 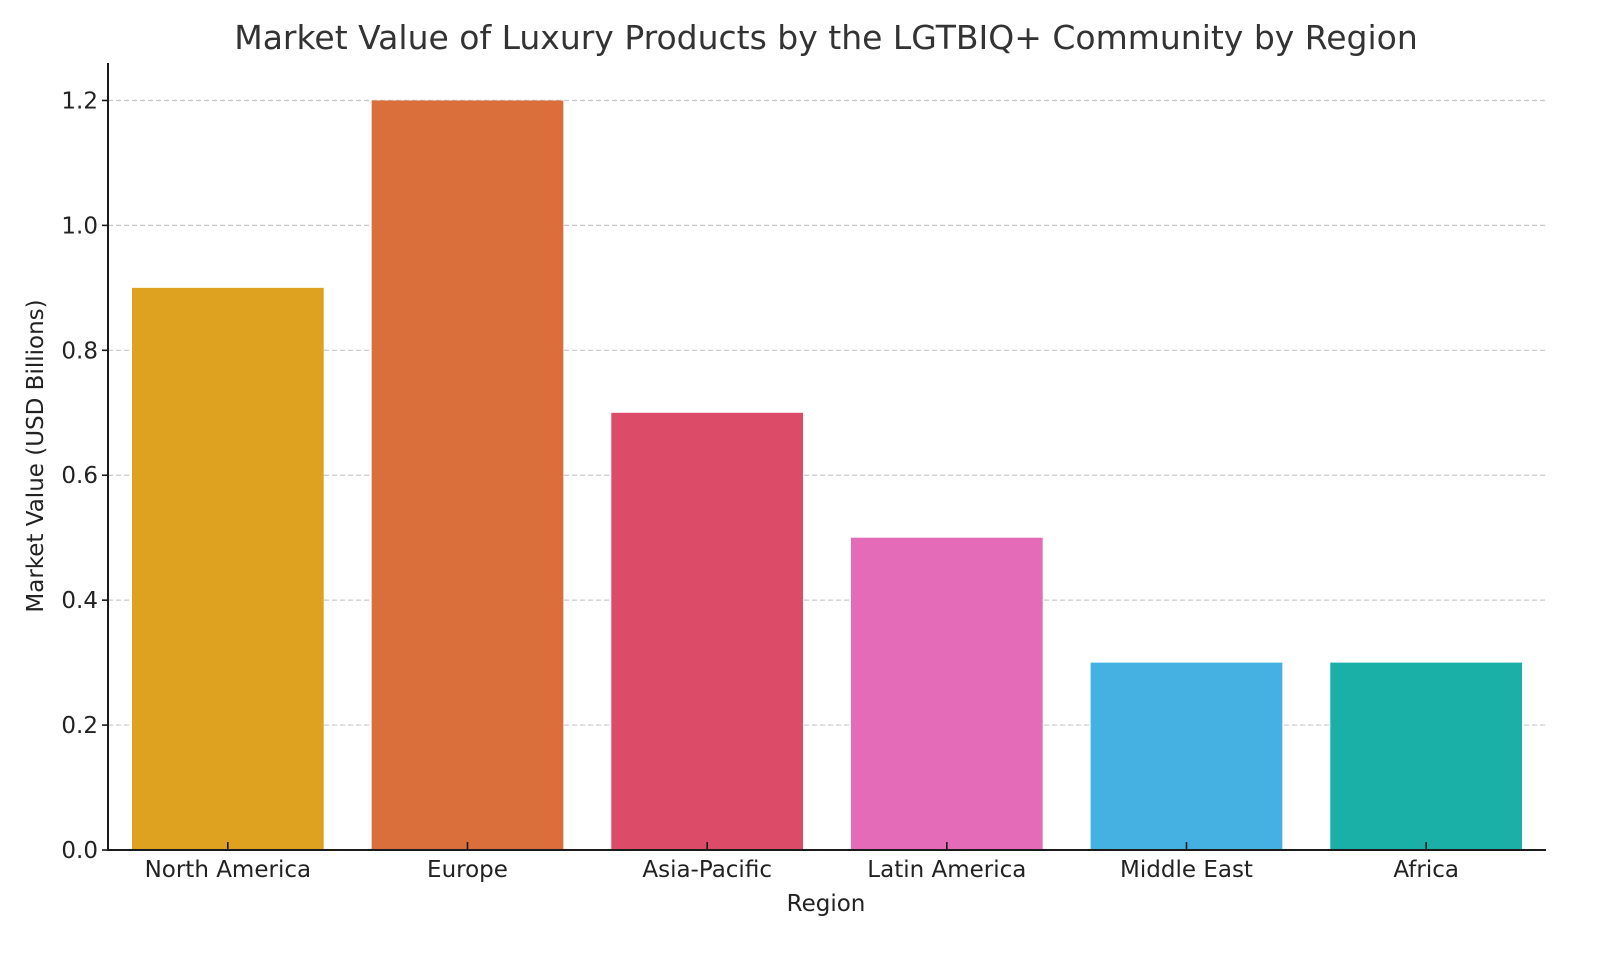 I want to click on x-tick-label: Europe, so click(x=467, y=870).